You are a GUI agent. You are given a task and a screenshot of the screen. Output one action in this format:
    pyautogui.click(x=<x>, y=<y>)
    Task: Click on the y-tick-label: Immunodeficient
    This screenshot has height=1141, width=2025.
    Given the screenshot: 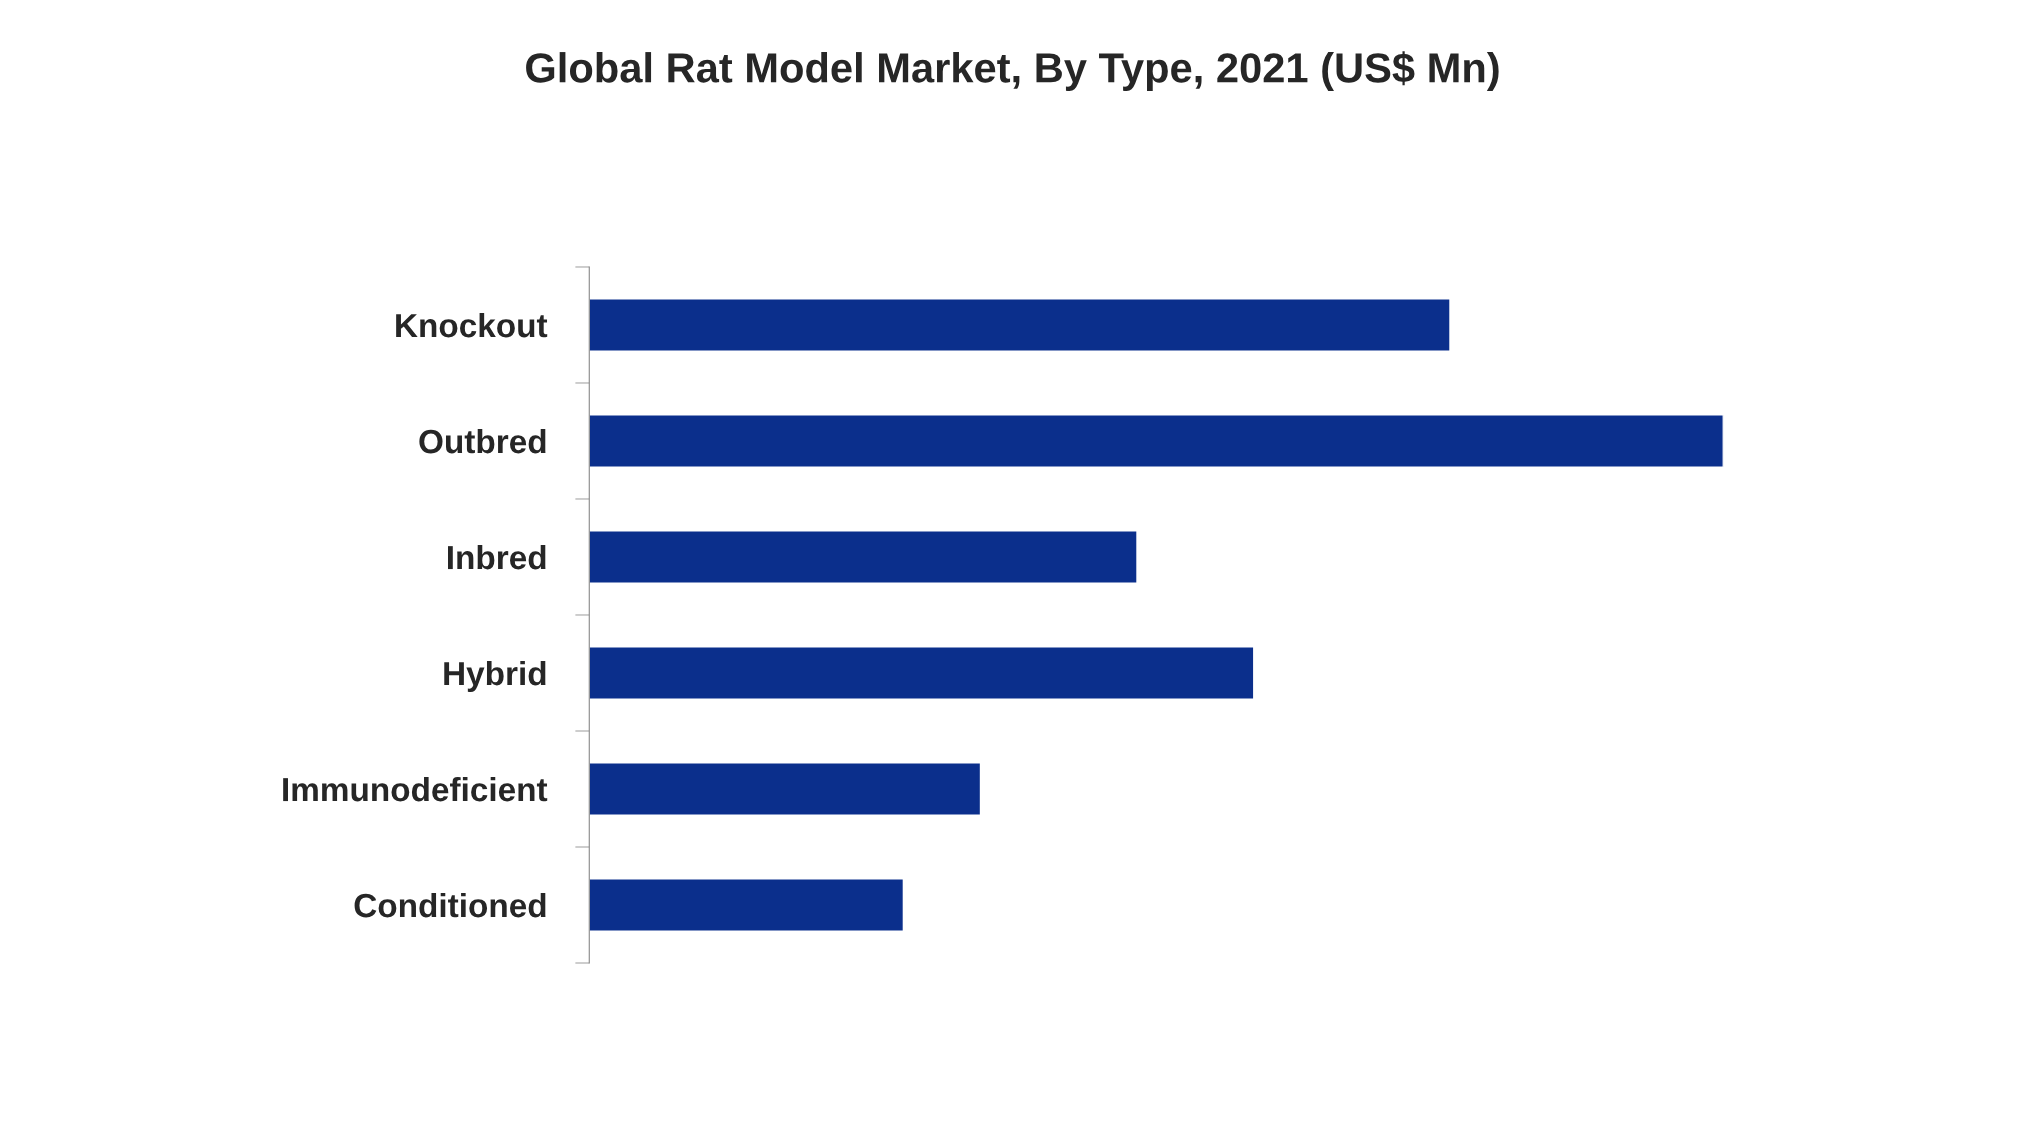 What is the action you would take?
    pyautogui.click(x=415, y=789)
    